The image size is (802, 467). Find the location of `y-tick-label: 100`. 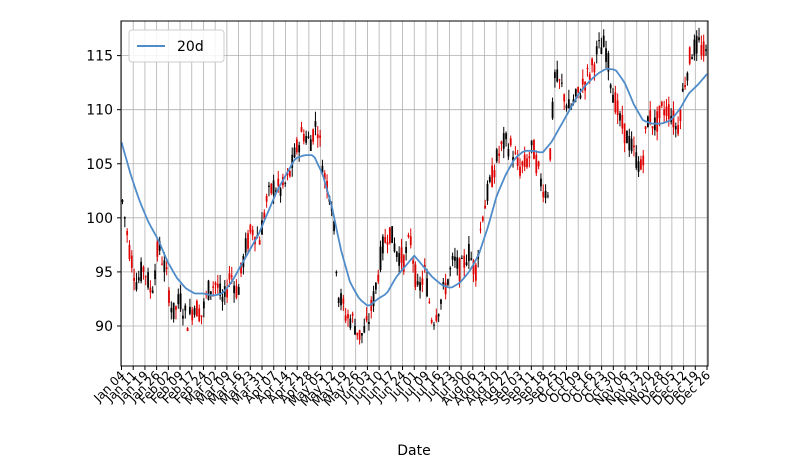

y-tick-label: 100 is located at coordinates (99, 219).